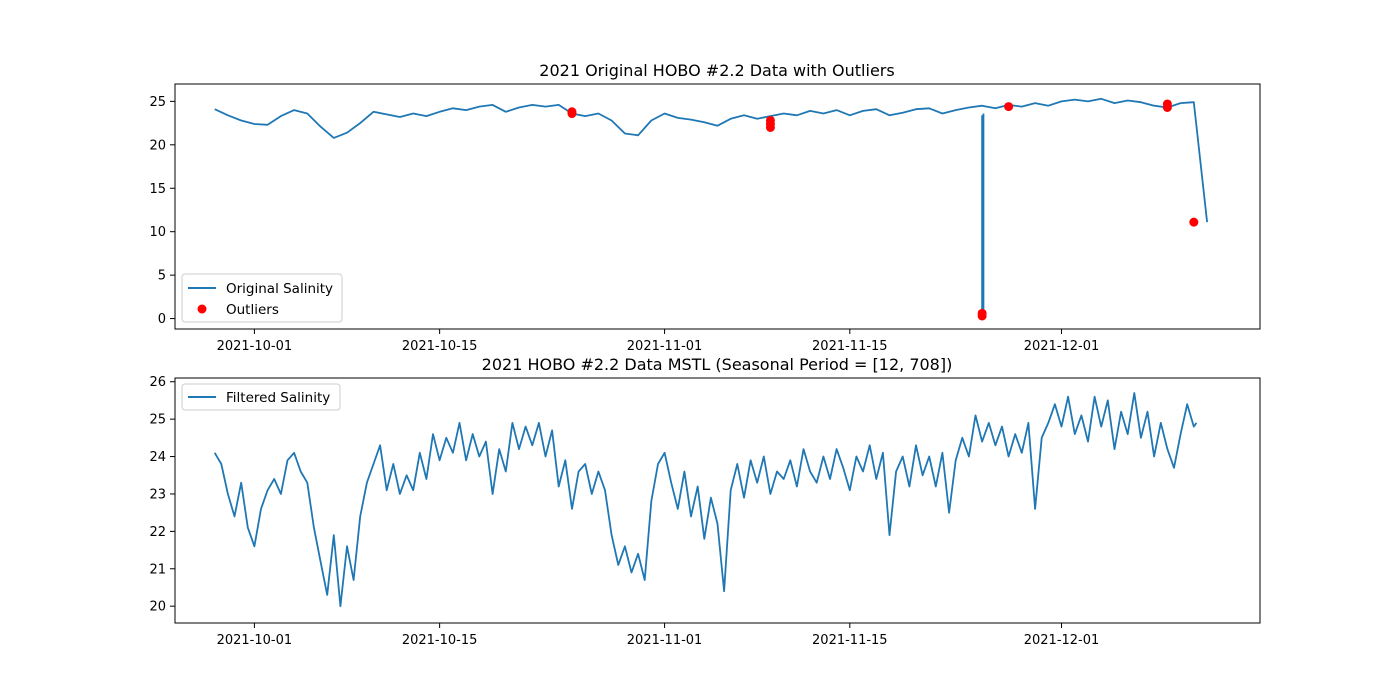 This screenshot has height=700, width=1400. I want to click on y-tick-label-1-0: 20, so click(157, 607).